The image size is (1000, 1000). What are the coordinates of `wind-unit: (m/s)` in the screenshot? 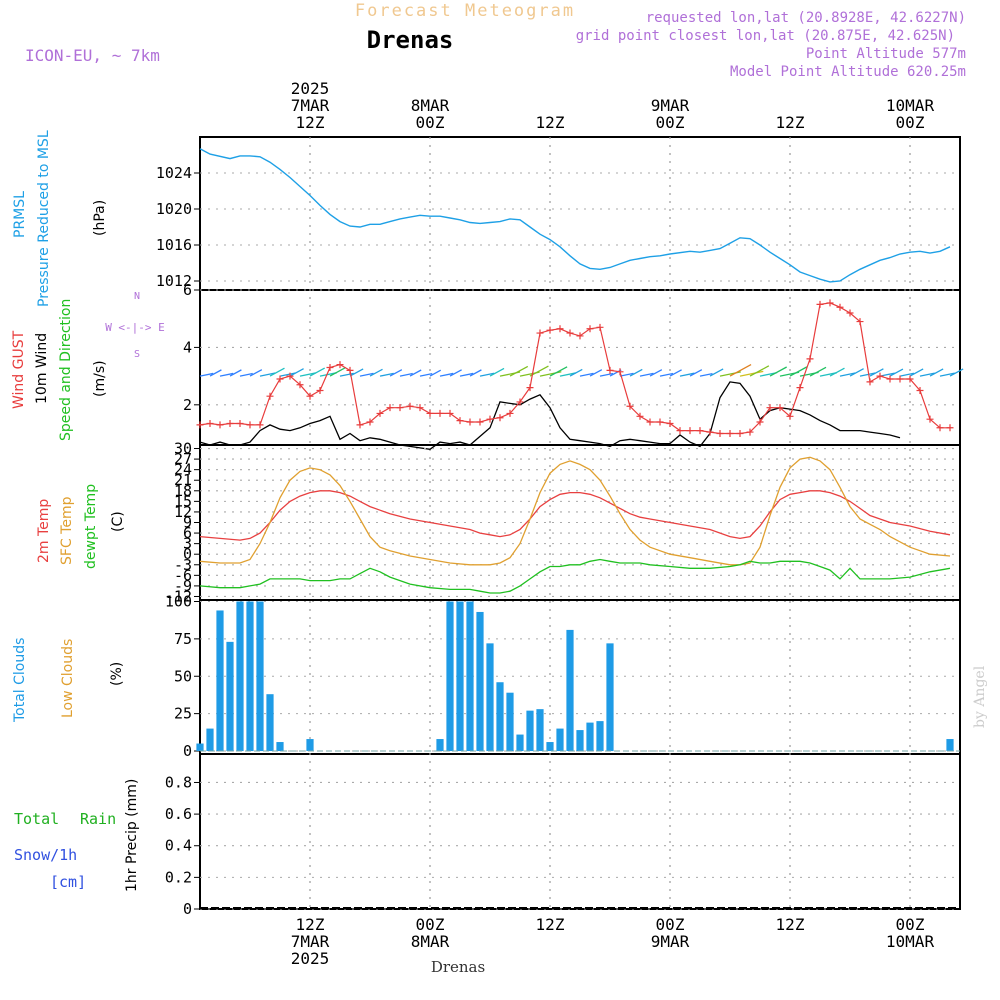 It's located at (100, 378).